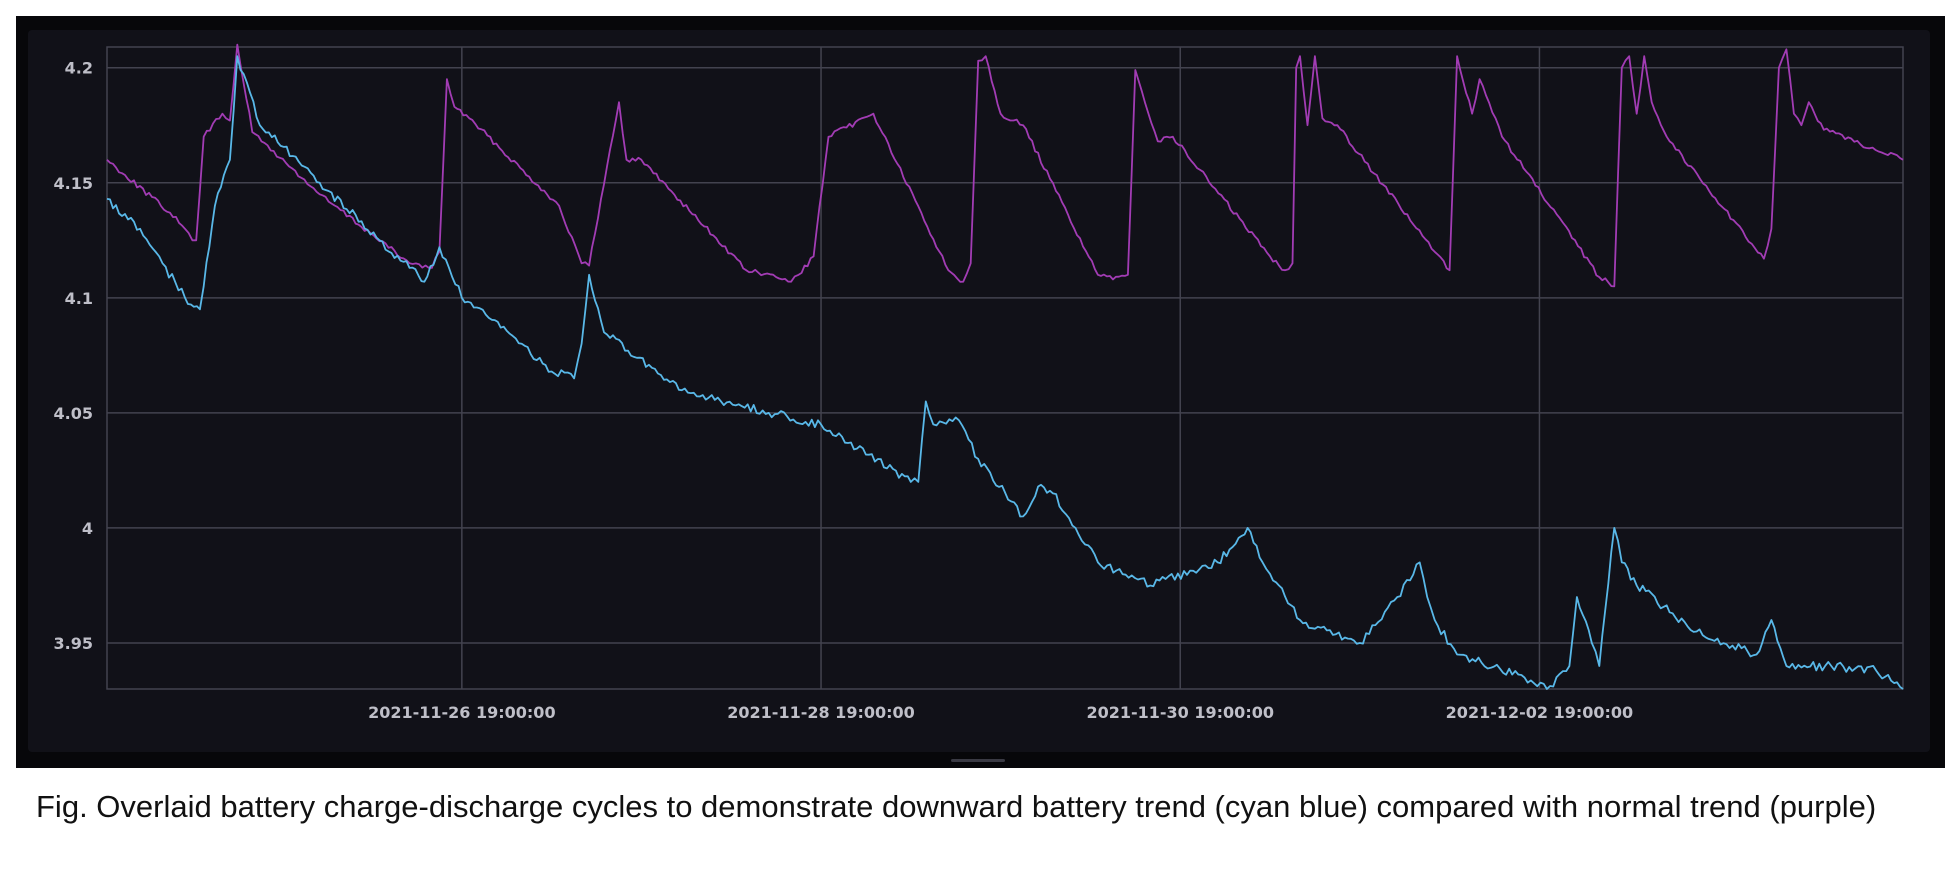  I want to click on y-tick-label: 4.05, so click(73, 413).